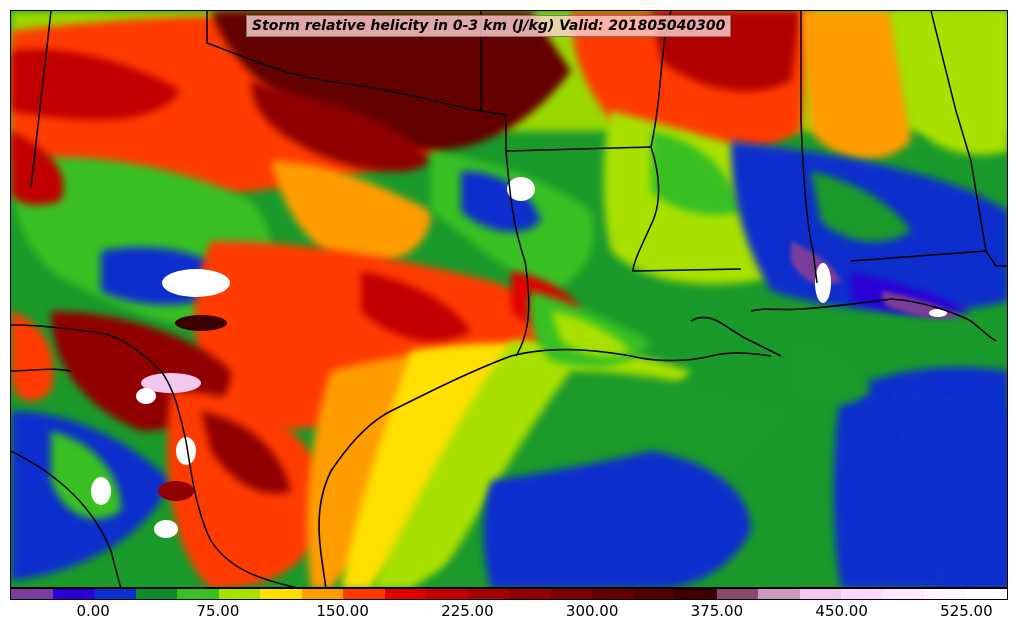 The height and width of the screenshot is (633, 1018). Describe the element at coordinates (342, 611) in the screenshot. I see `colorbar-tick-label: 150.00` at that location.